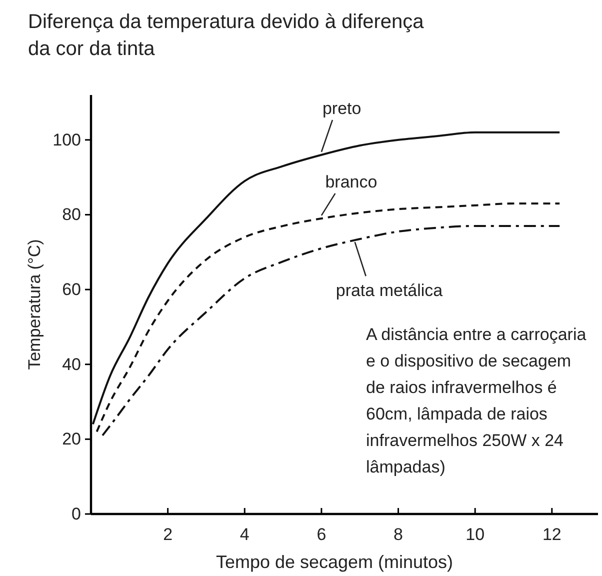 This screenshot has height=576, width=602. Describe the element at coordinates (71, 289) in the screenshot. I see `y-tick-label: 60` at that location.